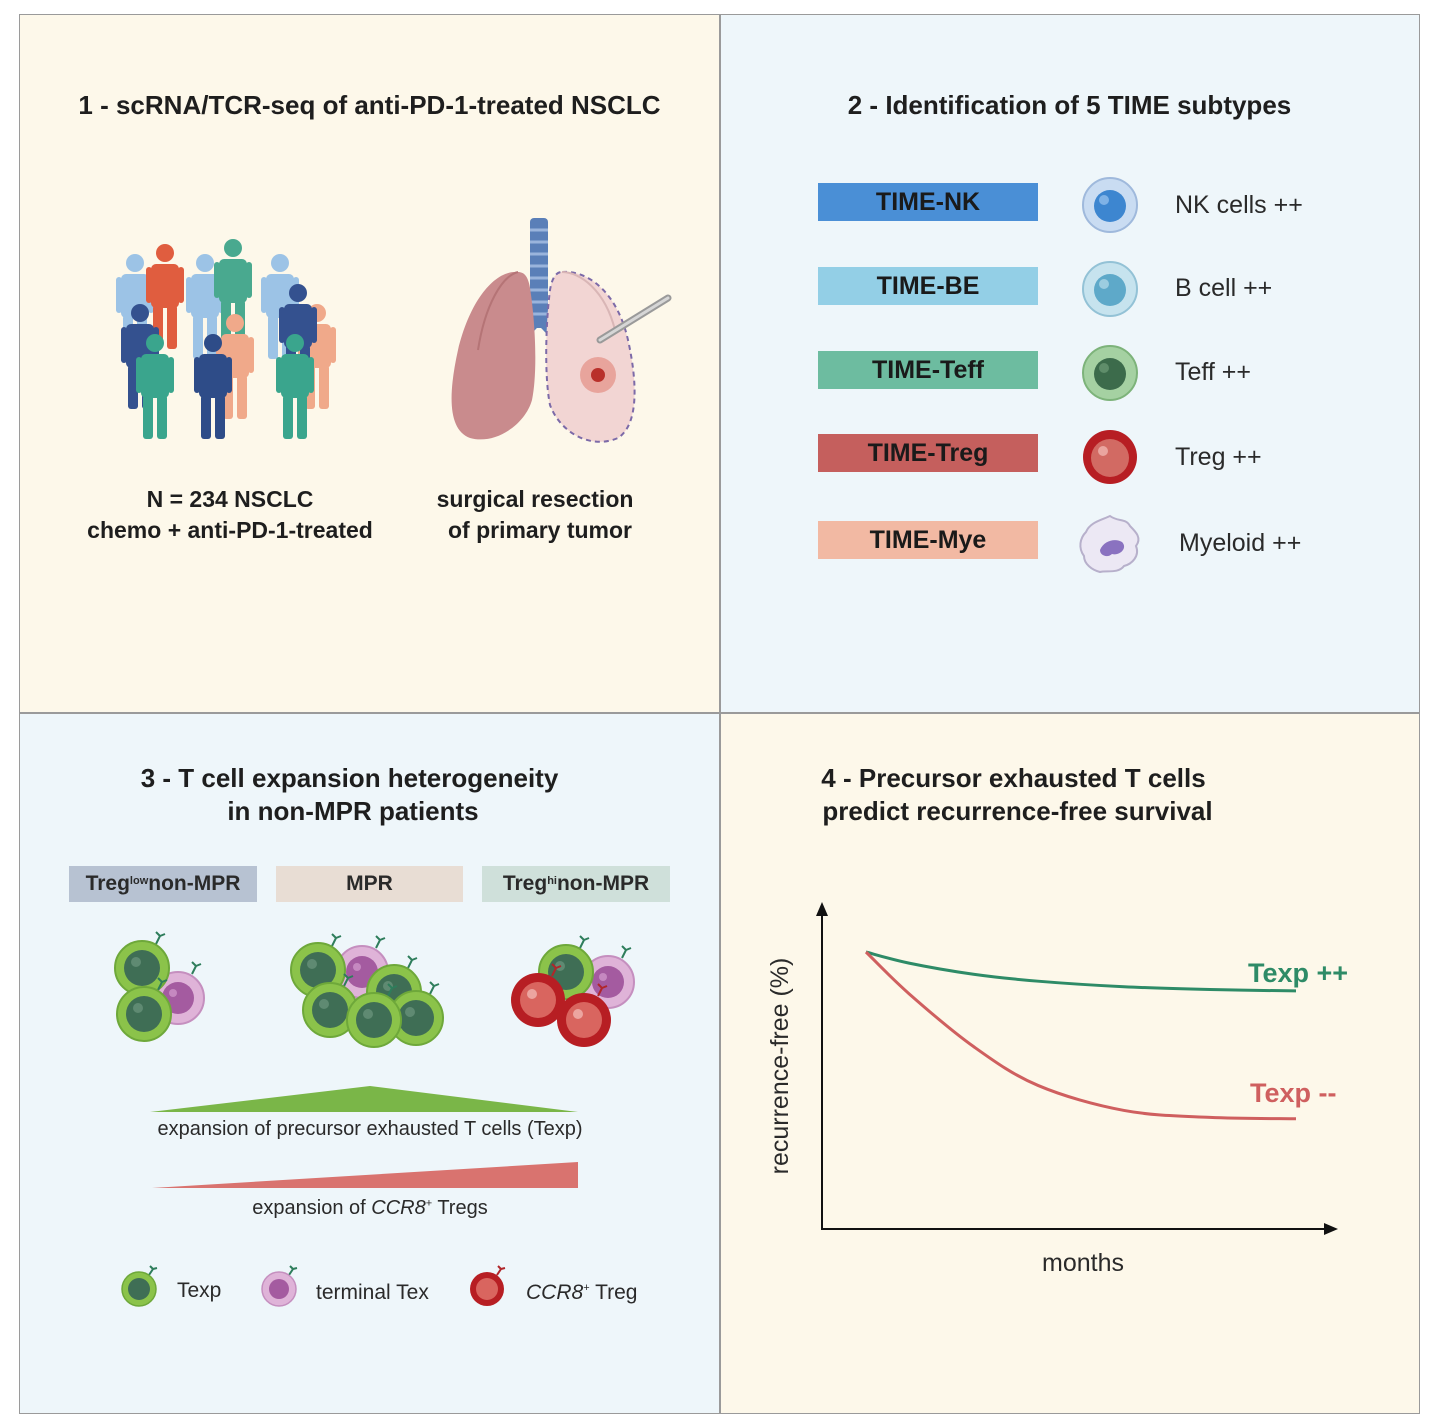 The image size is (1437, 1425). I want to click on vertical-divider, so click(720, 714).